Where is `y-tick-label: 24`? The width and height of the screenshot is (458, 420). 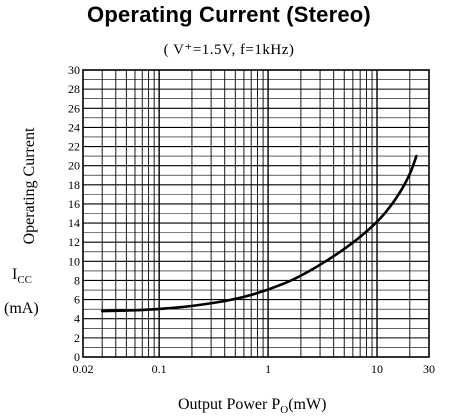 y-tick-label: 24 is located at coordinates (74, 127).